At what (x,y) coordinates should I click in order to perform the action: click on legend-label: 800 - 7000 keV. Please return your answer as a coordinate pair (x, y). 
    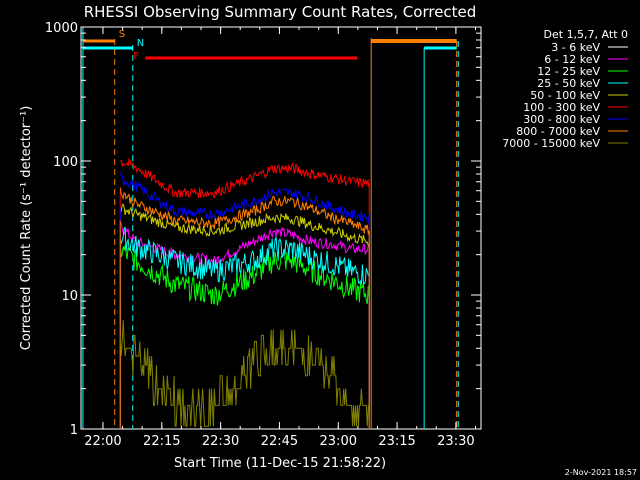
    Looking at the image, I should click on (558, 131).